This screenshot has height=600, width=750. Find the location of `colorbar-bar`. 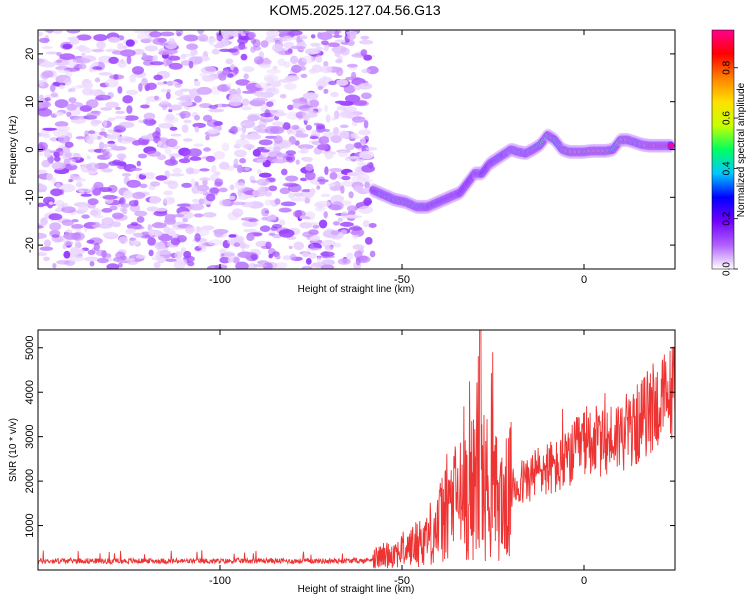

colorbar-bar is located at coordinates (723, 149).